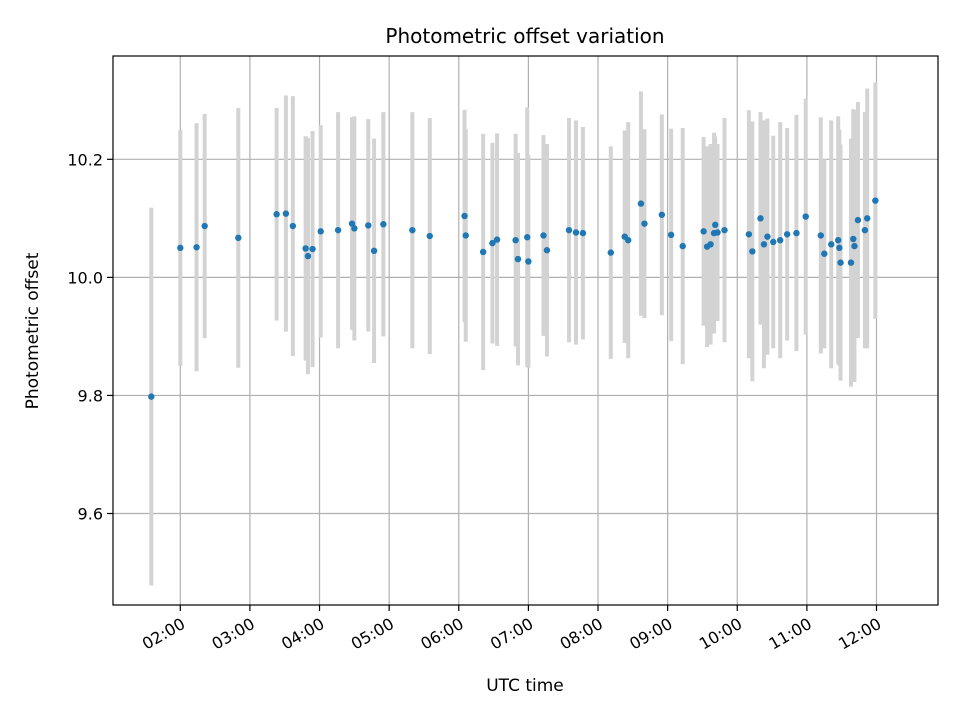 This screenshot has width=960, height=720. Describe the element at coordinates (789, 634) in the screenshot. I see `x-tick-label: 11:00` at that location.